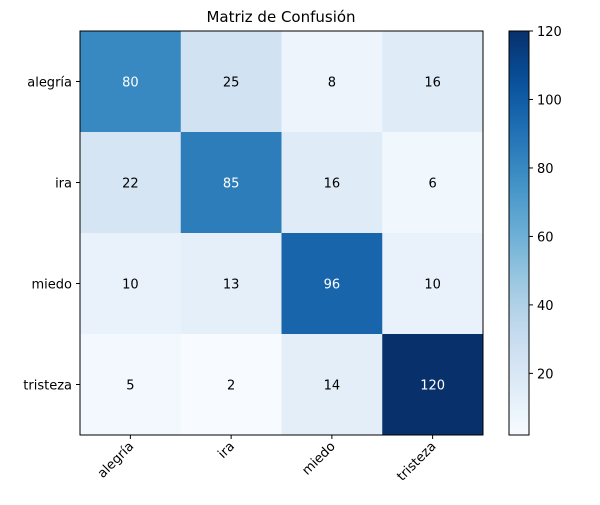 This screenshot has width=600, height=505. I want to click on colorbar-tick-label: 40, so click(545, 306).